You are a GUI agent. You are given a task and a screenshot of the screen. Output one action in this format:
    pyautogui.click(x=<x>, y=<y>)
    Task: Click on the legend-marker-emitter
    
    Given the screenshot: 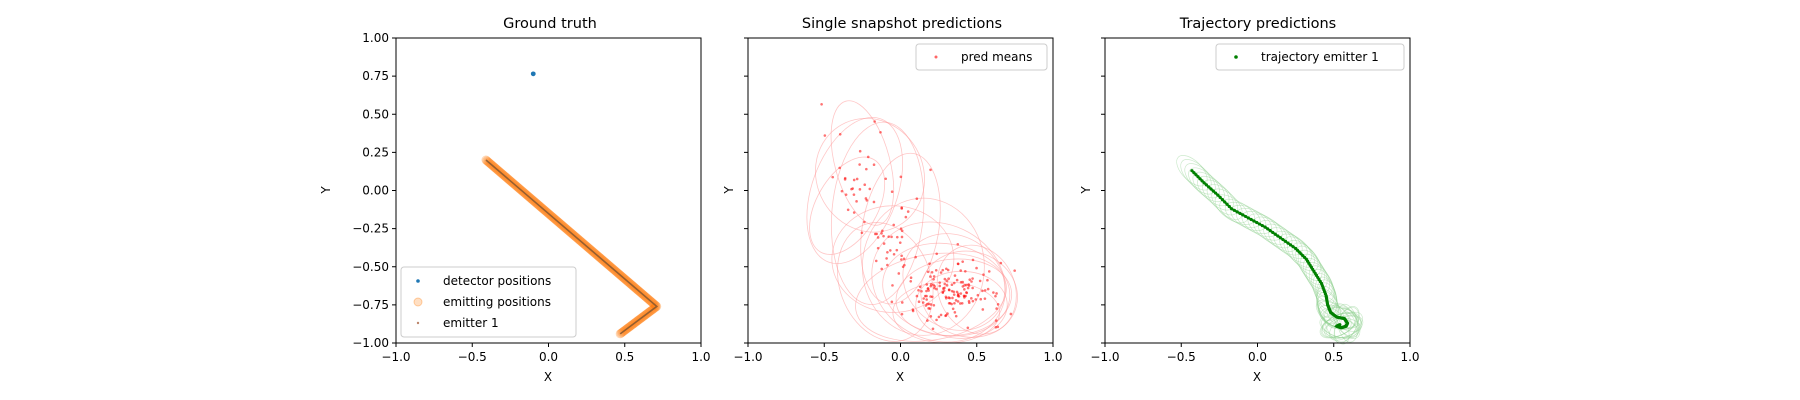 What is the action you would take?
    pyautogui.click(x=418, y=323)
    